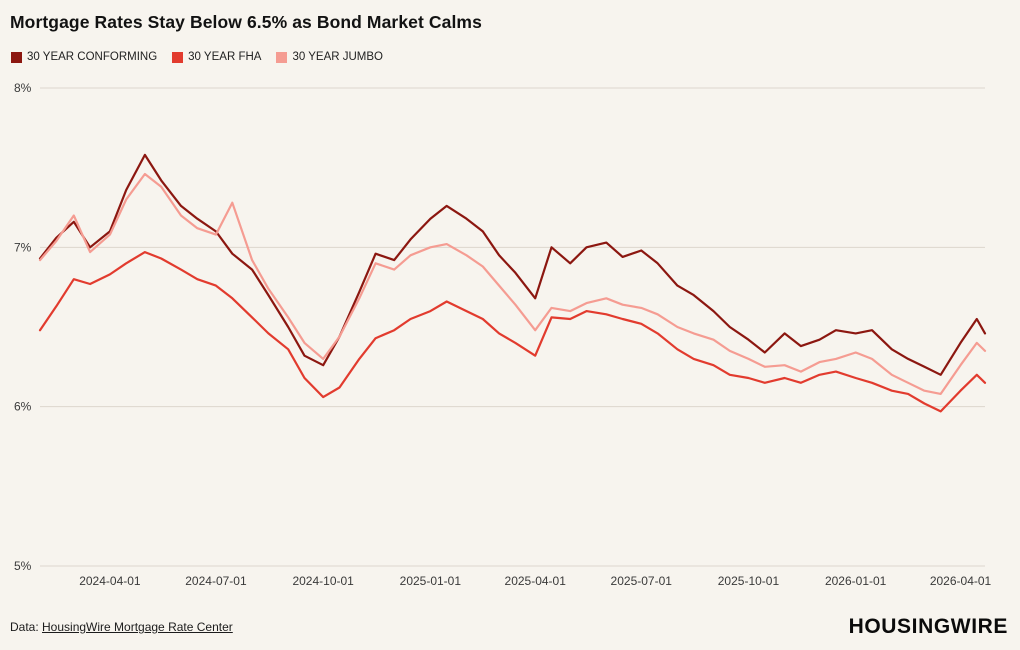 The image size is (1020, 650). I want to click on y-tick-label: 6%, so click(23, 407).